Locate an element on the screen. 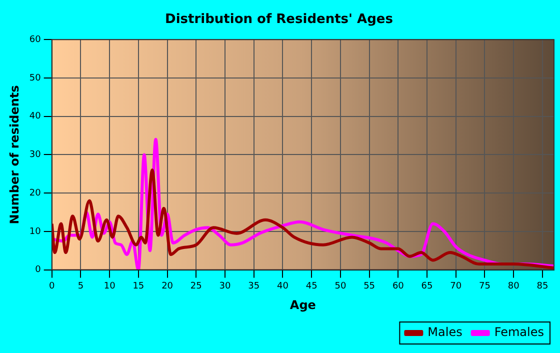  x-tick-label: 70 is located at coordinates (456, 287).